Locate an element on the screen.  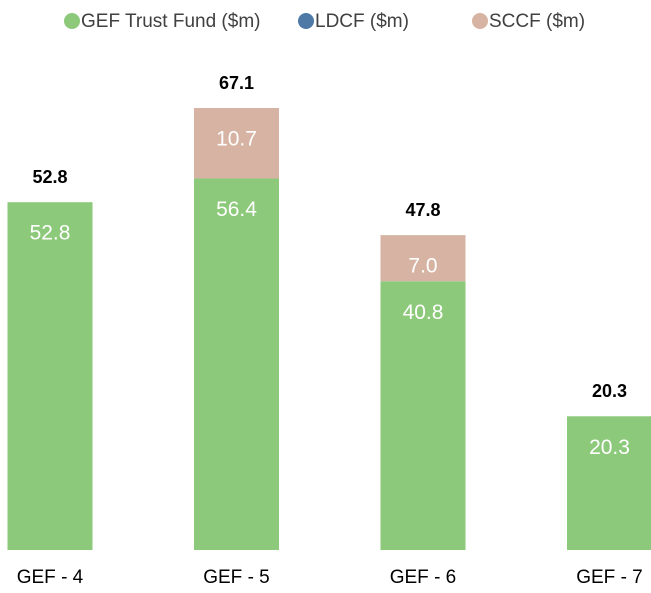
legend-label: GEF Trust Fund ($m) is located at coordinates (170, 21).